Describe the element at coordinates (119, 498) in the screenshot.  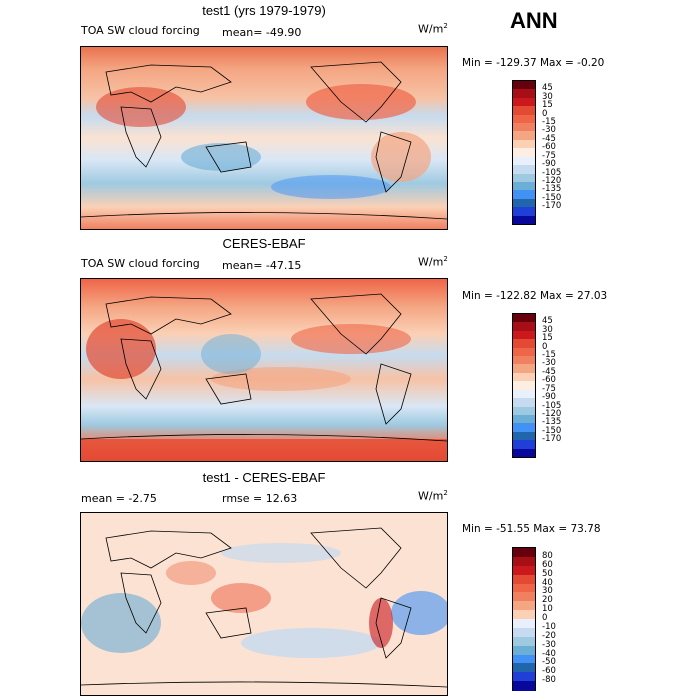
I see `mean-label: mean = -2.75` at that location.